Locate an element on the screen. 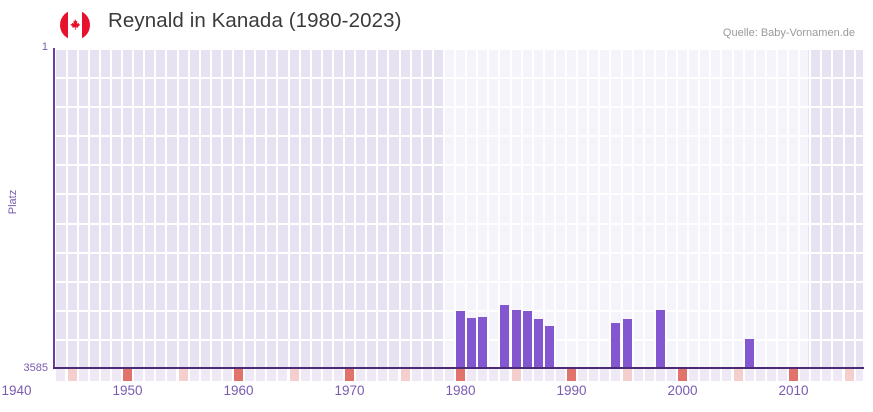 The height and width of the screenshot is (412, 873). source-attribution: Quelle: Baby-Vornamen.de is located at coordinates (788, 33).